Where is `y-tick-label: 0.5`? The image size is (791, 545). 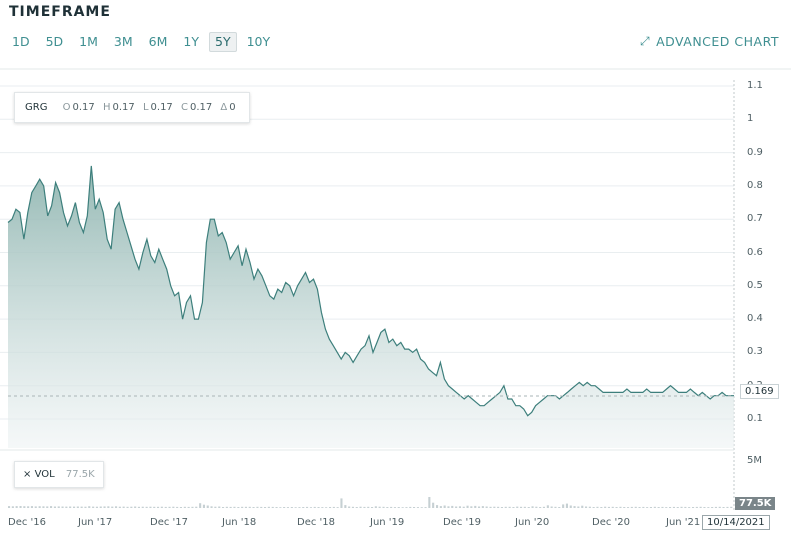
y-tick-label: 0.5 is located at coordinates (755, 285).